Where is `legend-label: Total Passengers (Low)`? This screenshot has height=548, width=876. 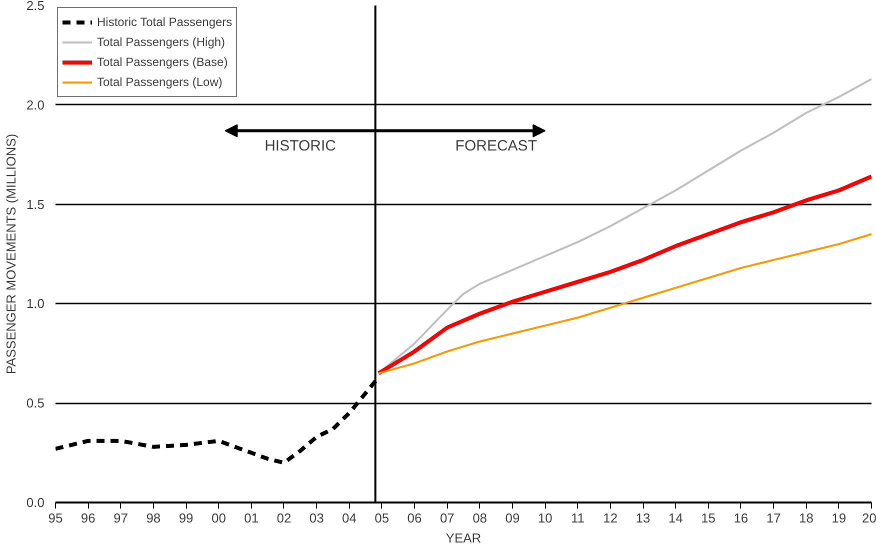
legend-label: Total Passengers (Low) is located at coordinates (159, 82).